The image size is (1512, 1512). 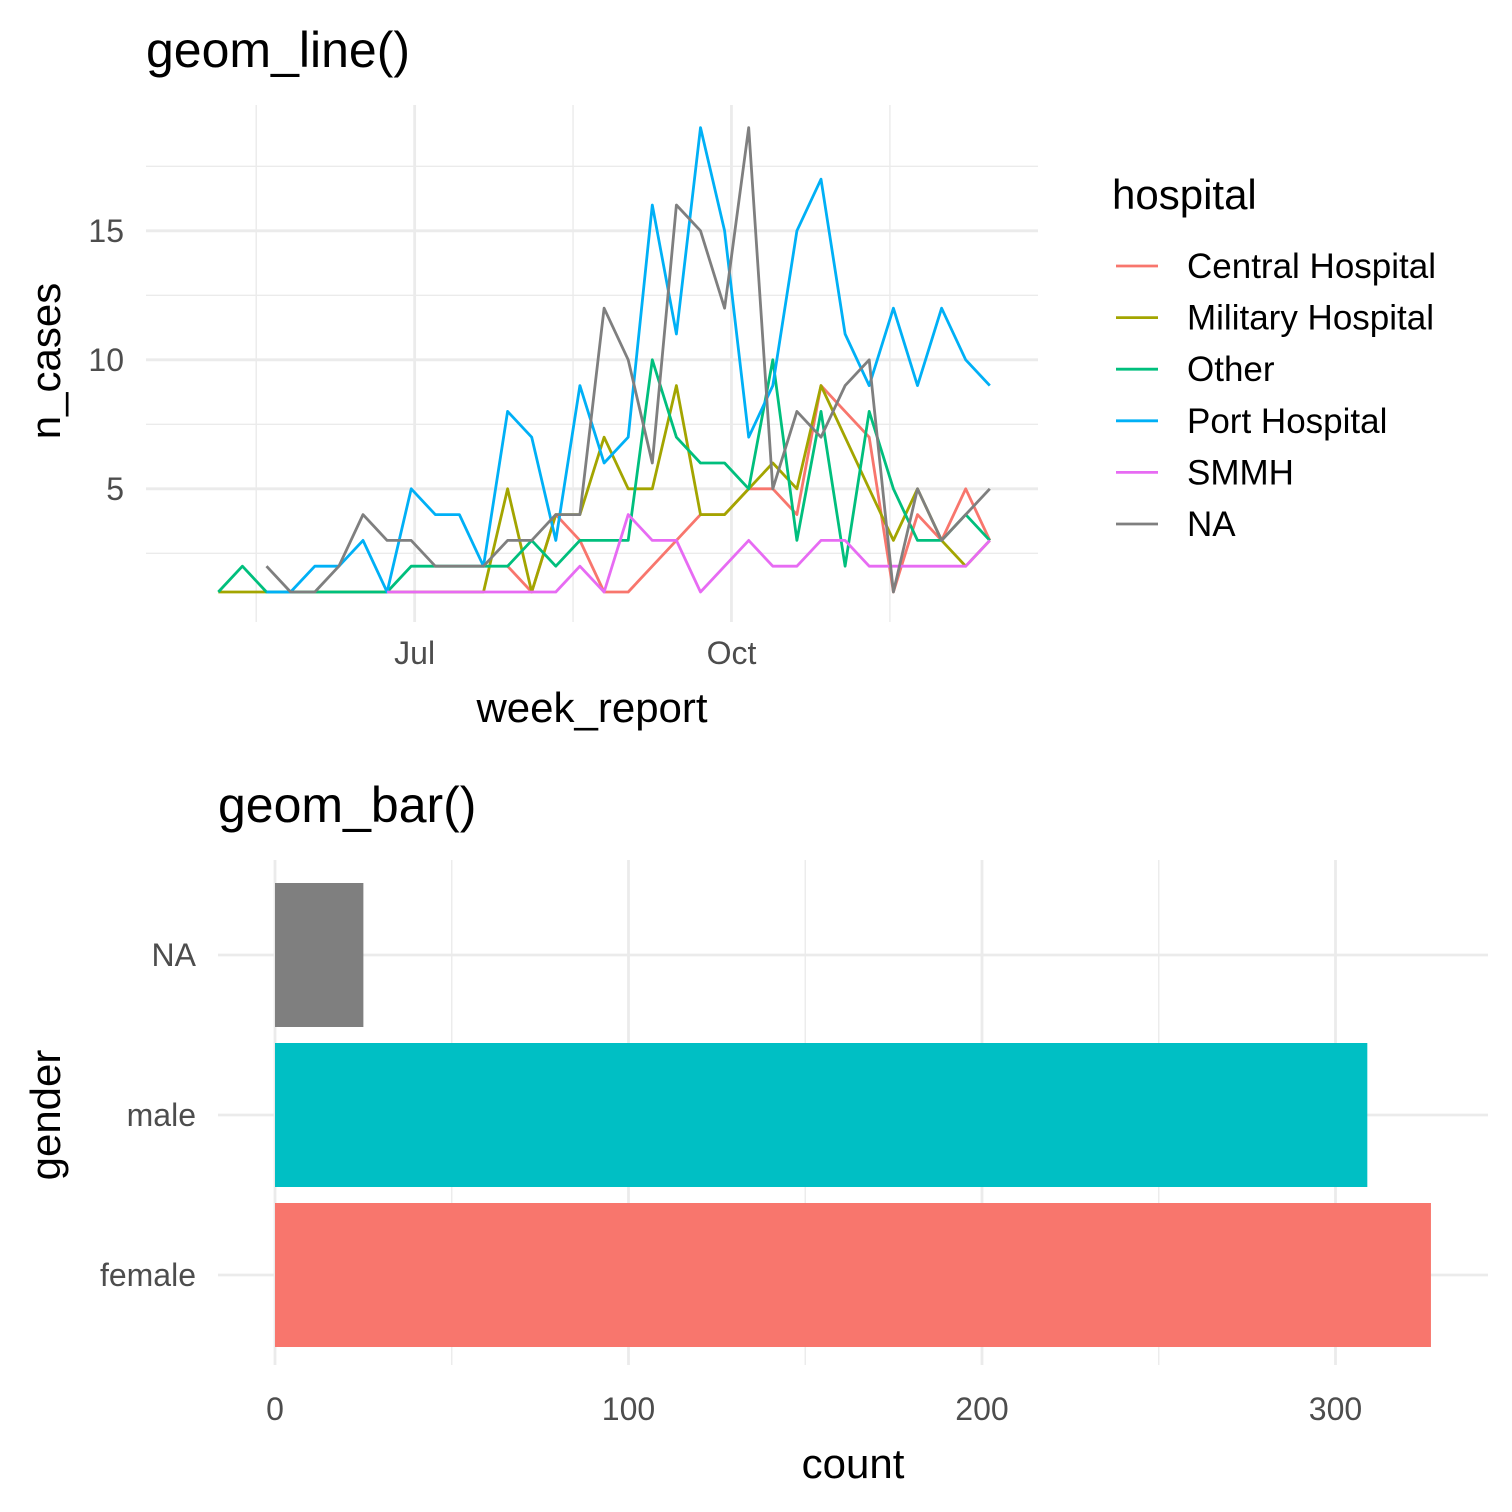 I want to click on bar-chart-x-axis-title: count, so click(x=853, y=1463).